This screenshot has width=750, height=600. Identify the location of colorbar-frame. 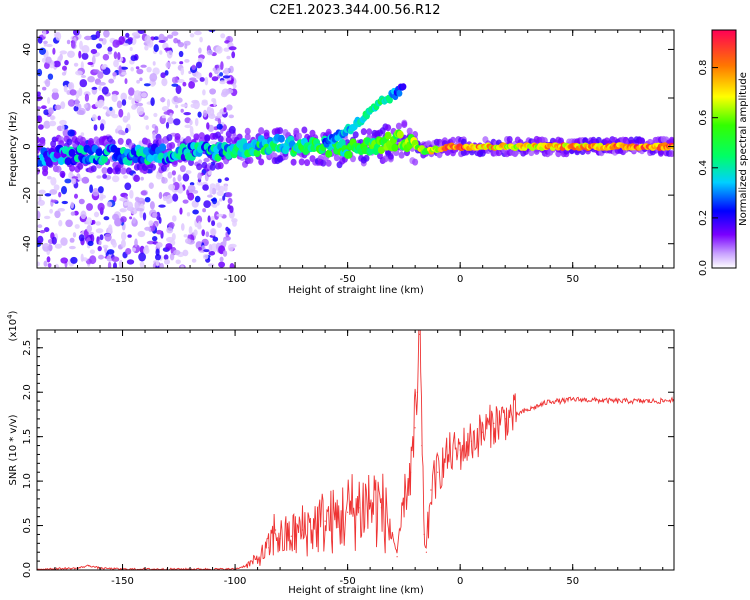
(724, 149).